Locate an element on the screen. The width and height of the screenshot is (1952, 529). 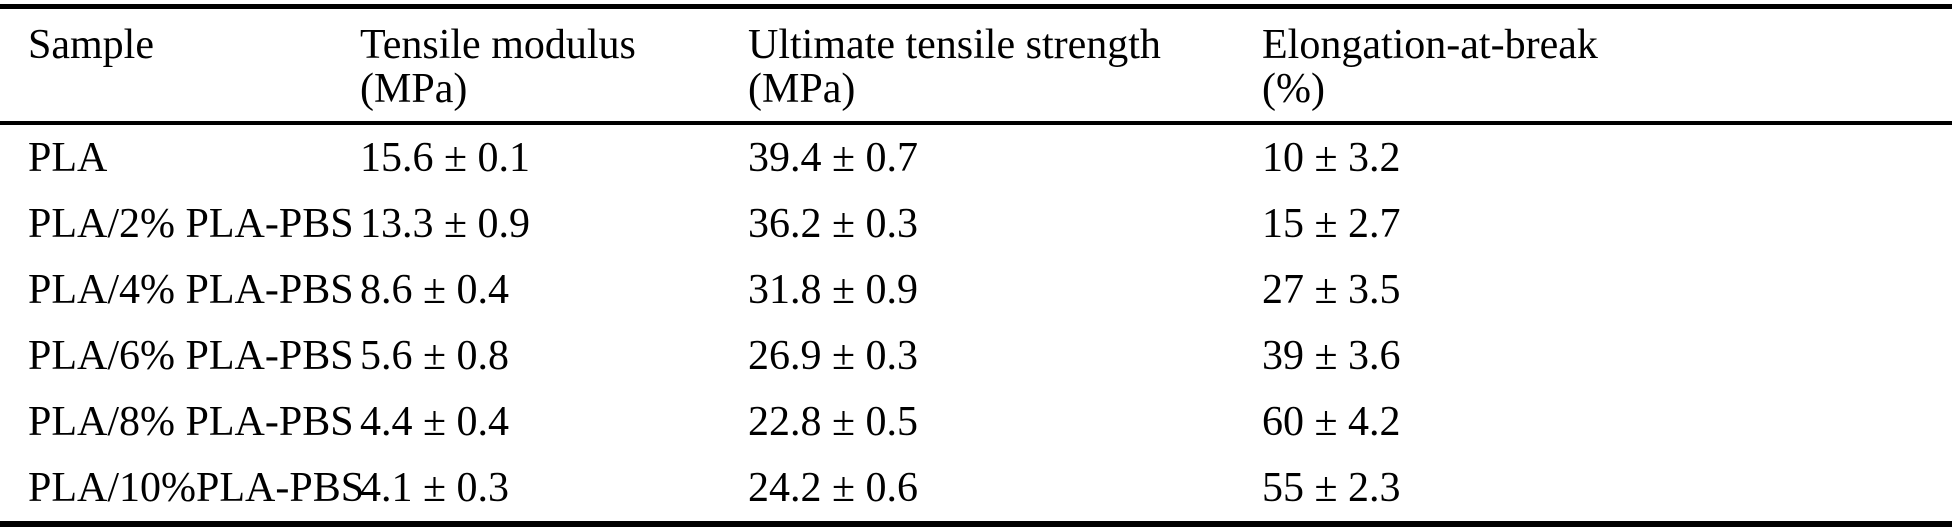
cell-tensile-modulus: 8.6 ± 0.4 is located at coordinates (435, 289).